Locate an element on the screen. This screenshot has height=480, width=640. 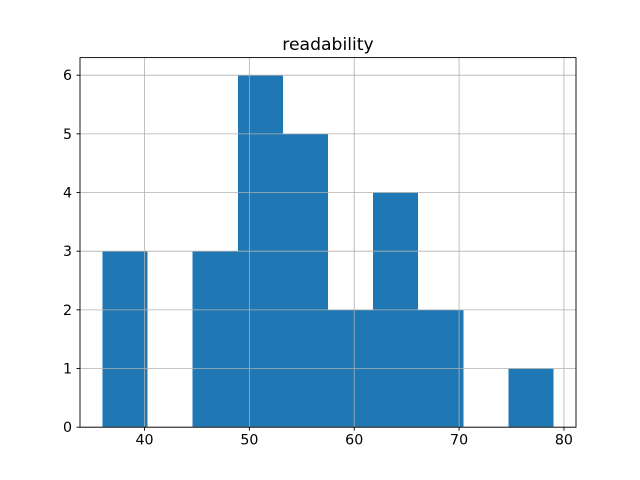
x-tick-label: 50 is located at coordinates (249, 441).